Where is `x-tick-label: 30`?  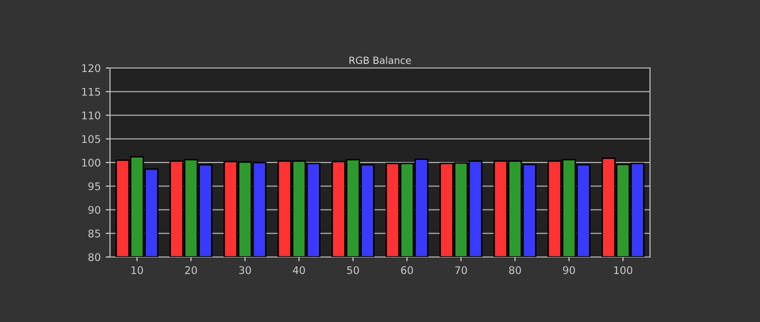 x-tick-label: 30 is located at coordinates (245, 270).